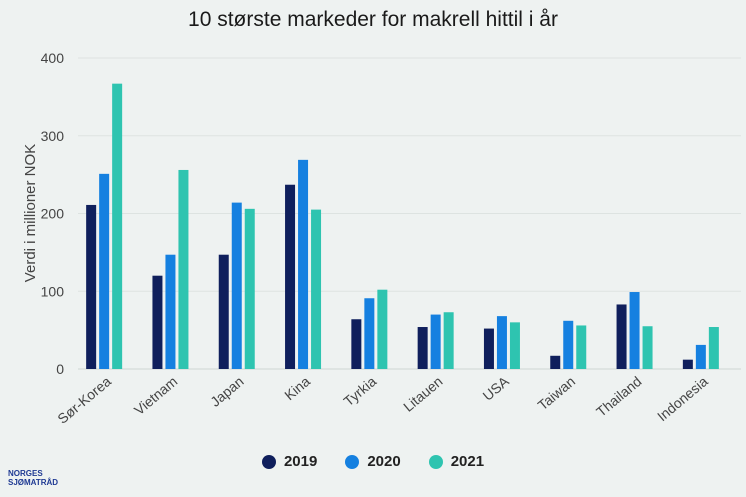 This screenshot has height=497, width=746. I want to click on brand-logo: NORGES SJØMATRÅD, so click(33, 478).